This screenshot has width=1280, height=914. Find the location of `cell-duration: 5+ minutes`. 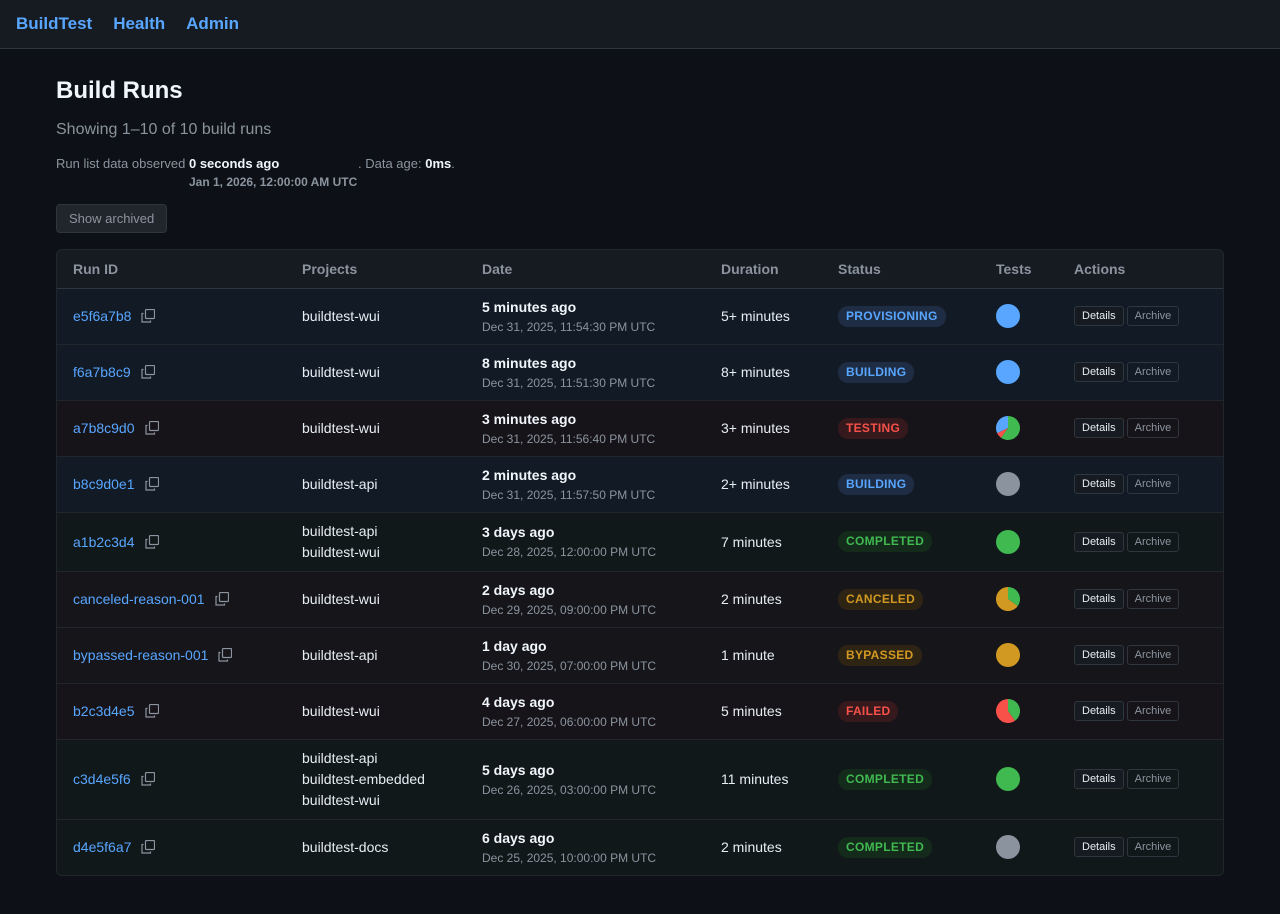

cell-duration: 5+ minutes is located at coordinates (763, 316).